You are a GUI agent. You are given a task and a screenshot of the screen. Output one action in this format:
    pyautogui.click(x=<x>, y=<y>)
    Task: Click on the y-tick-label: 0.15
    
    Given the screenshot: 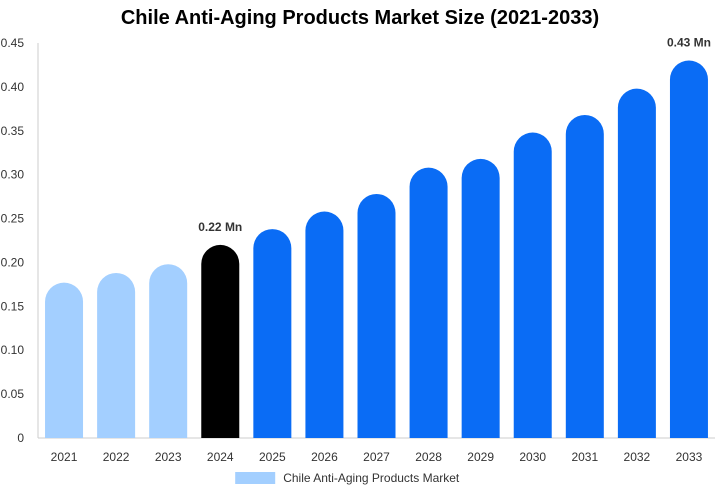 What is the action you would take?
    pyautogui.click(x=13, y=306)
    